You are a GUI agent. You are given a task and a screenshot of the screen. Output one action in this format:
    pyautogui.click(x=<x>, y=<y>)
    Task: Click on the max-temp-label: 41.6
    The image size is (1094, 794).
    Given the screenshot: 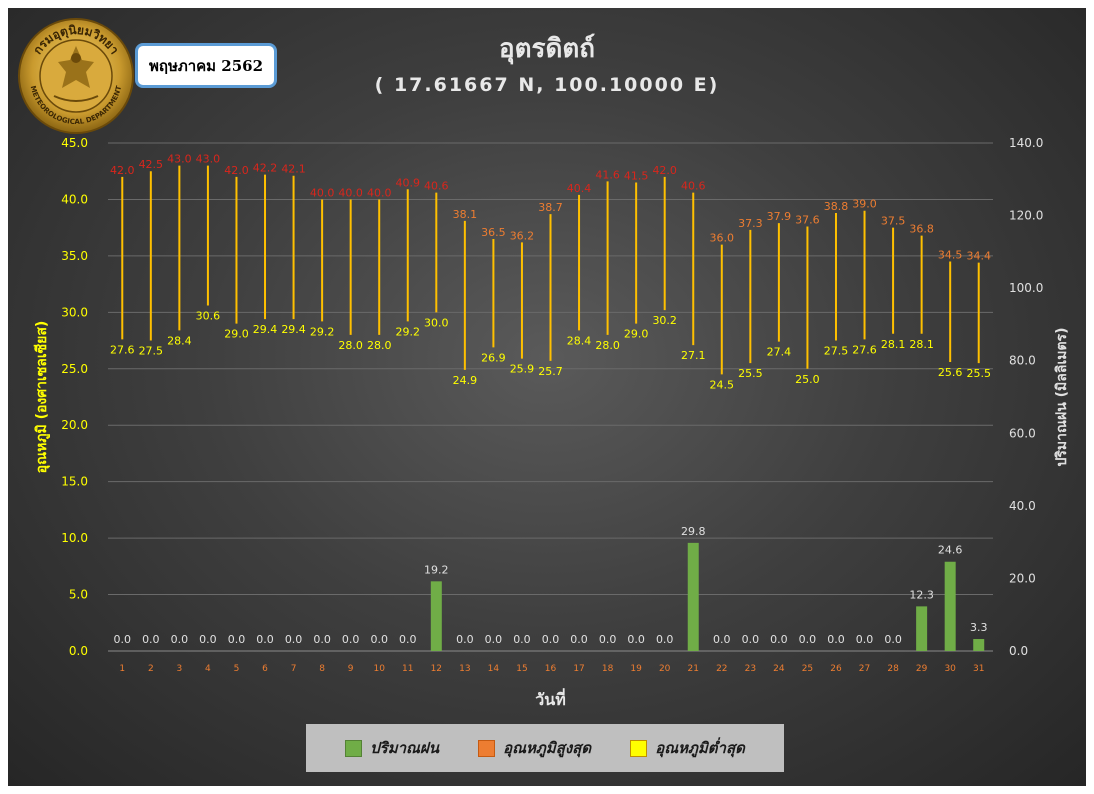 What is the action you would take?
    pyautogui.click(x=607, y=174)
    